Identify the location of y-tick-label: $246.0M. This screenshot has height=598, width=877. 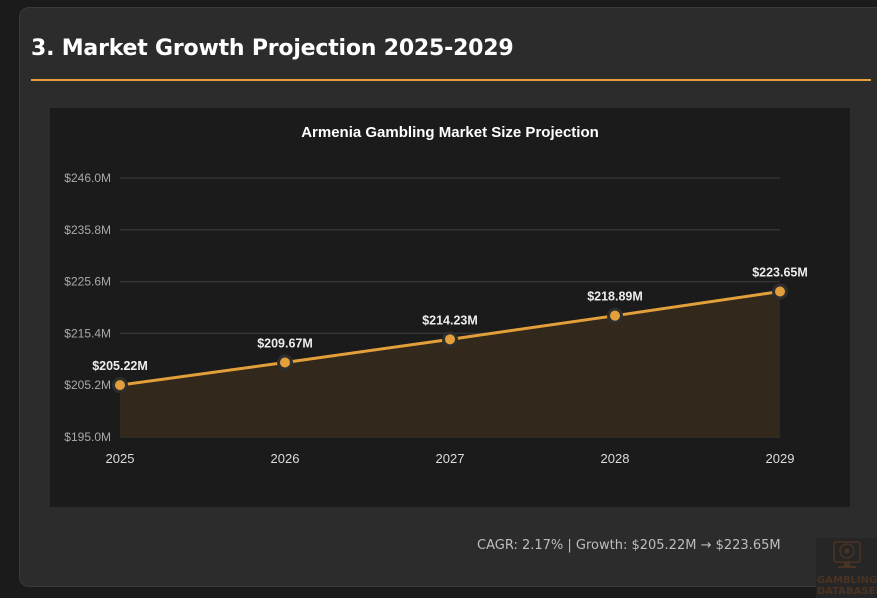
(87, 178).